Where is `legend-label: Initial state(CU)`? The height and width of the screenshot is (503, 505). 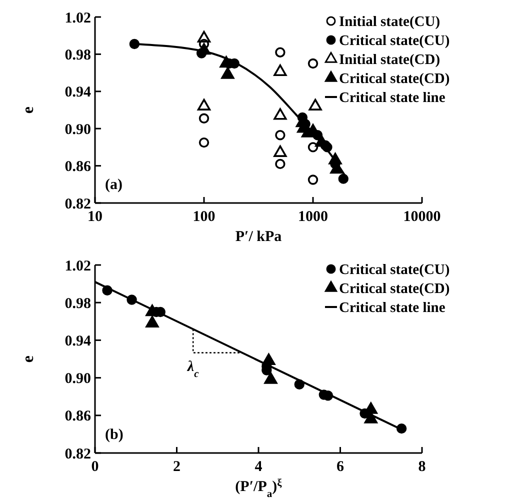 legend-label: Initial state(CU) is located at coordinates (389, 22).